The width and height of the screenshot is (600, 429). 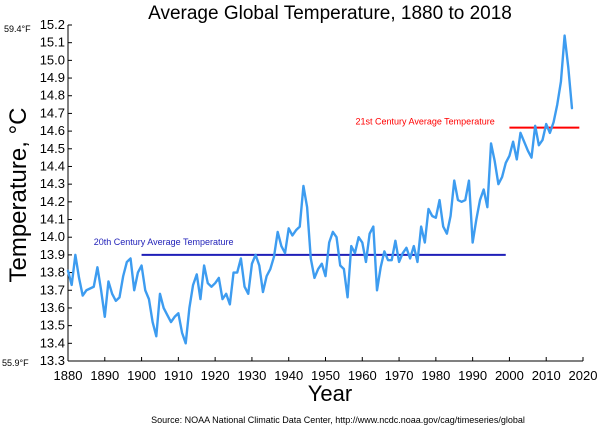 What do you see at coordinates (52, 201) in the screenshot?
I see `y-tick-label: 14.2` at bounding box center [52, 201].